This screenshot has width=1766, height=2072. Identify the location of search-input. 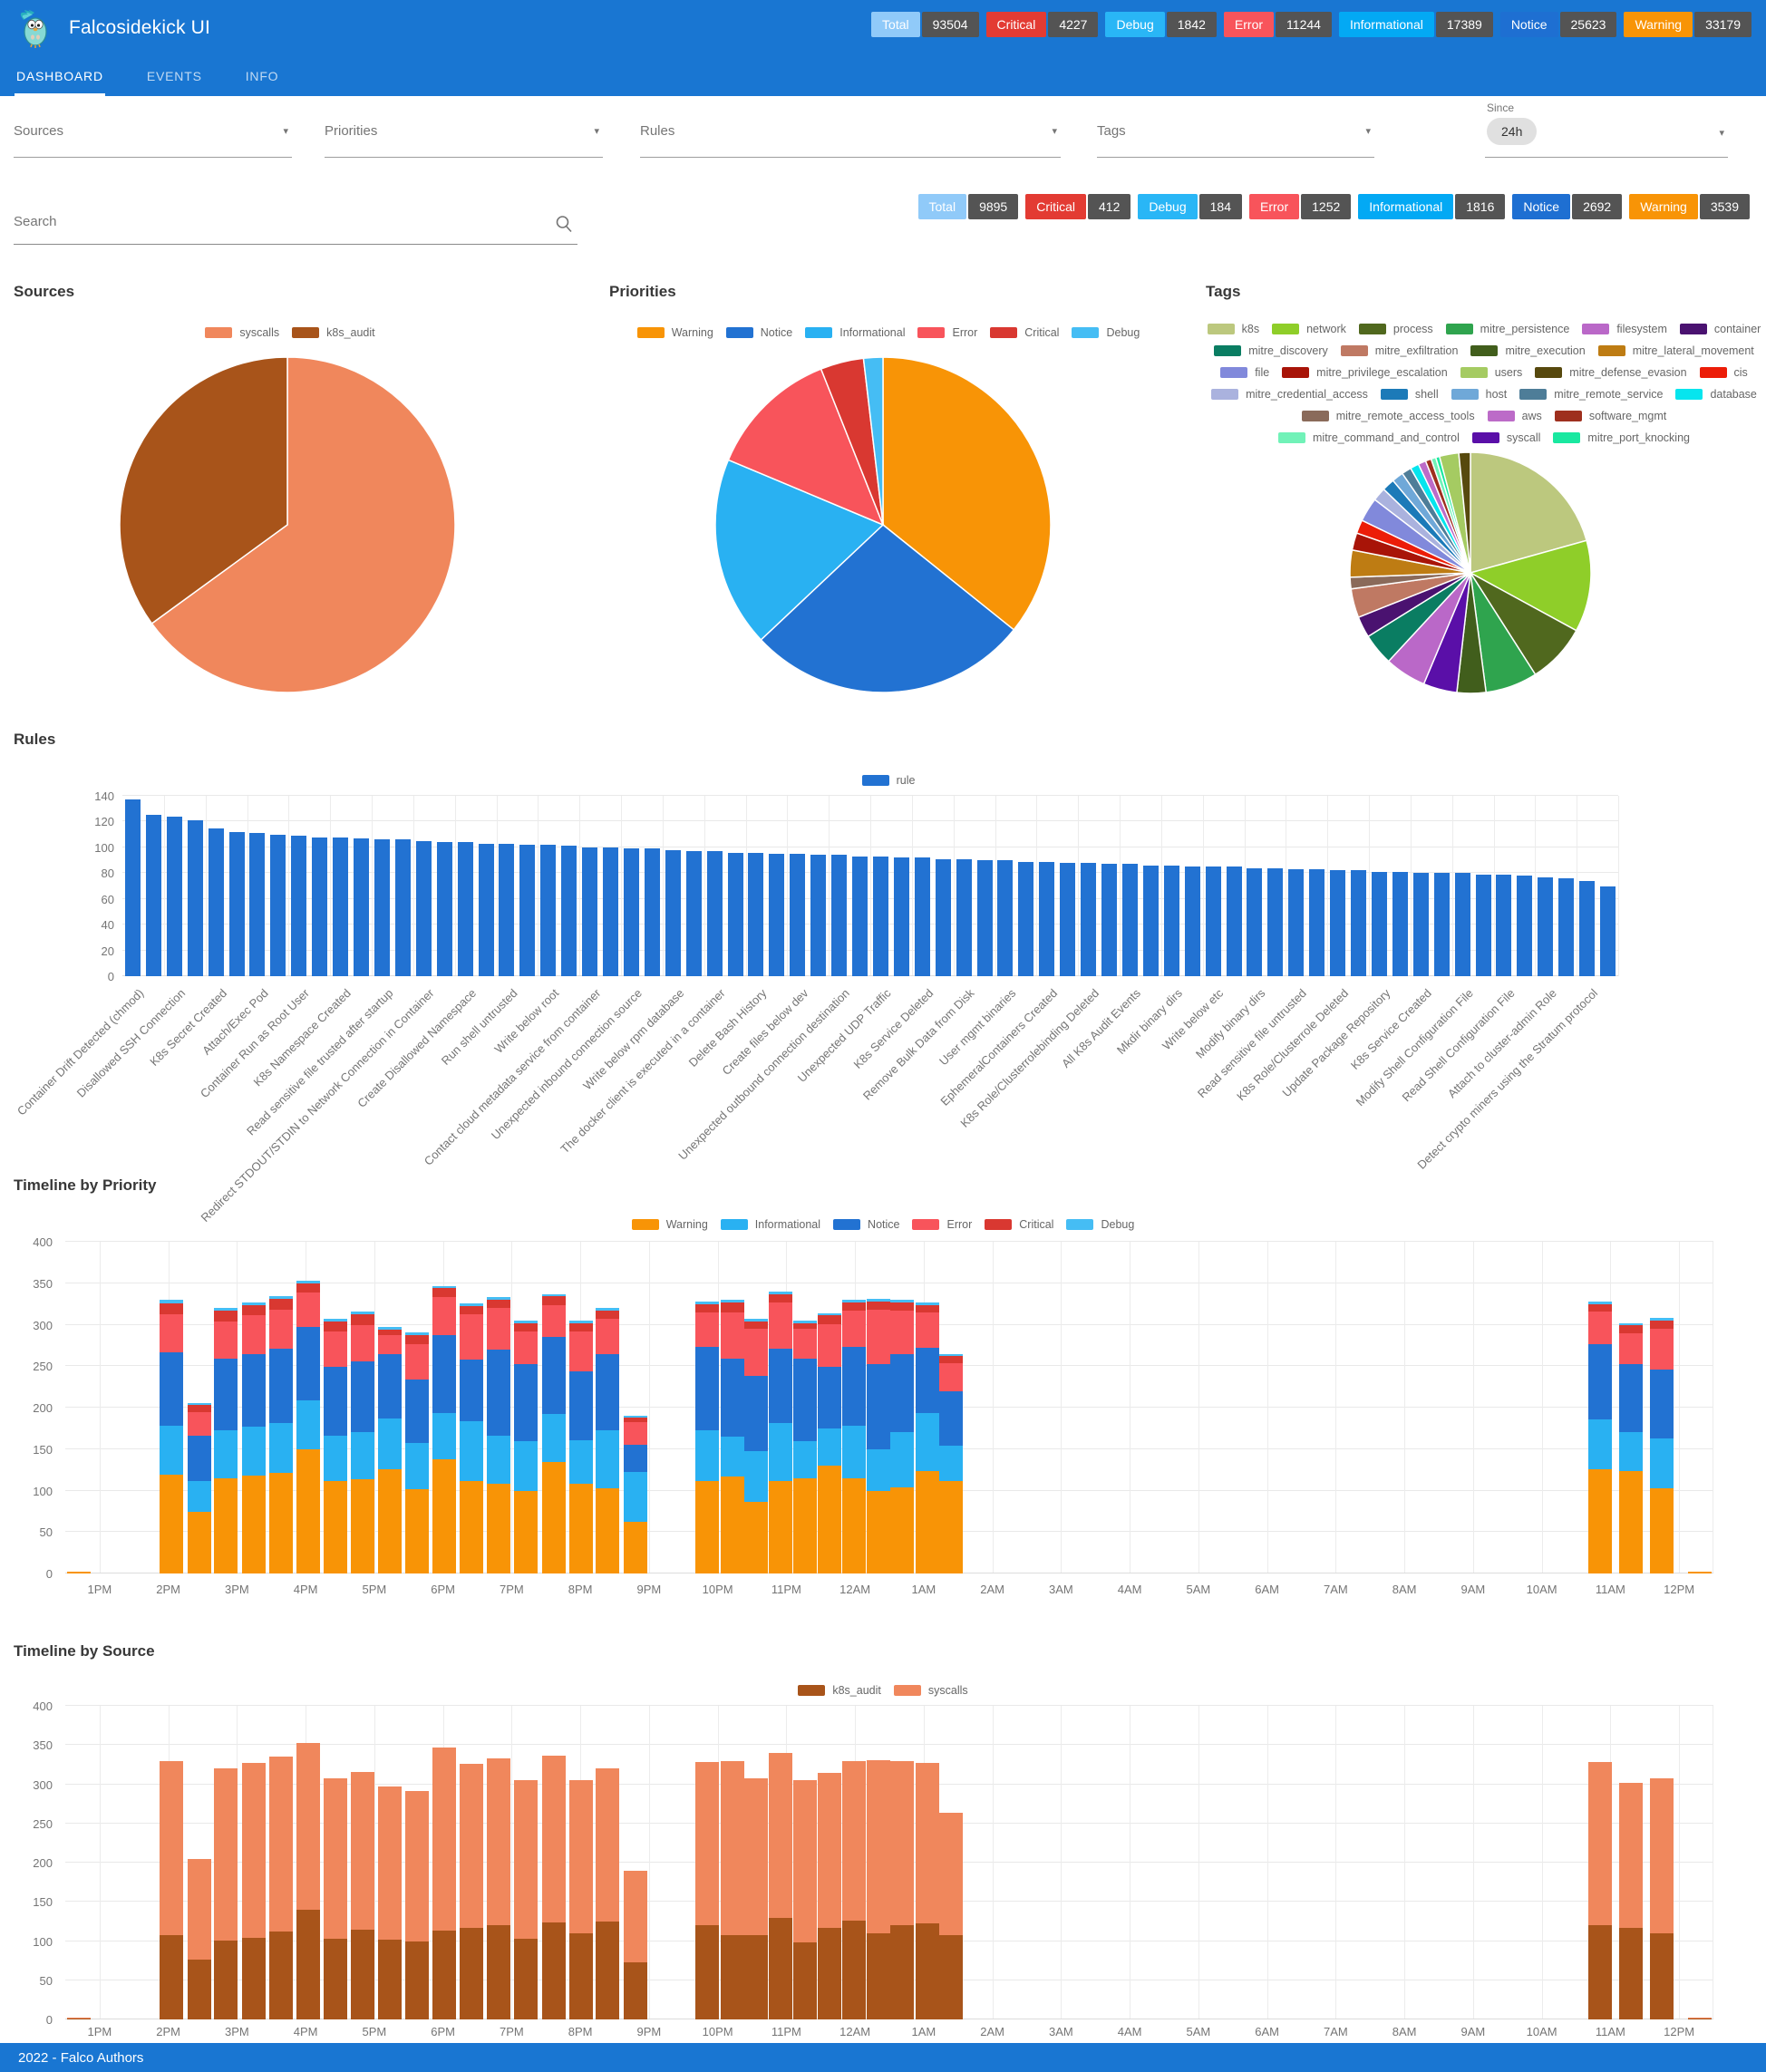
(276, 222).